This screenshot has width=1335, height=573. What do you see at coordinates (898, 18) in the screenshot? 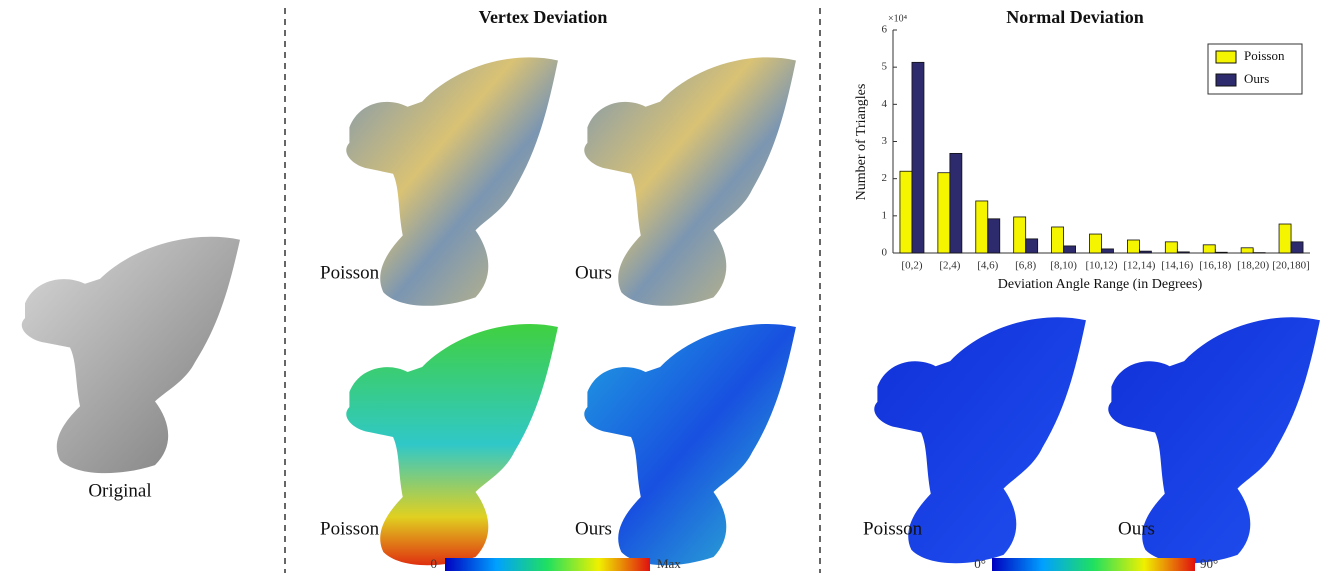
I see `y-scale-label: ×10⁴` at bounding box center [898, 18].